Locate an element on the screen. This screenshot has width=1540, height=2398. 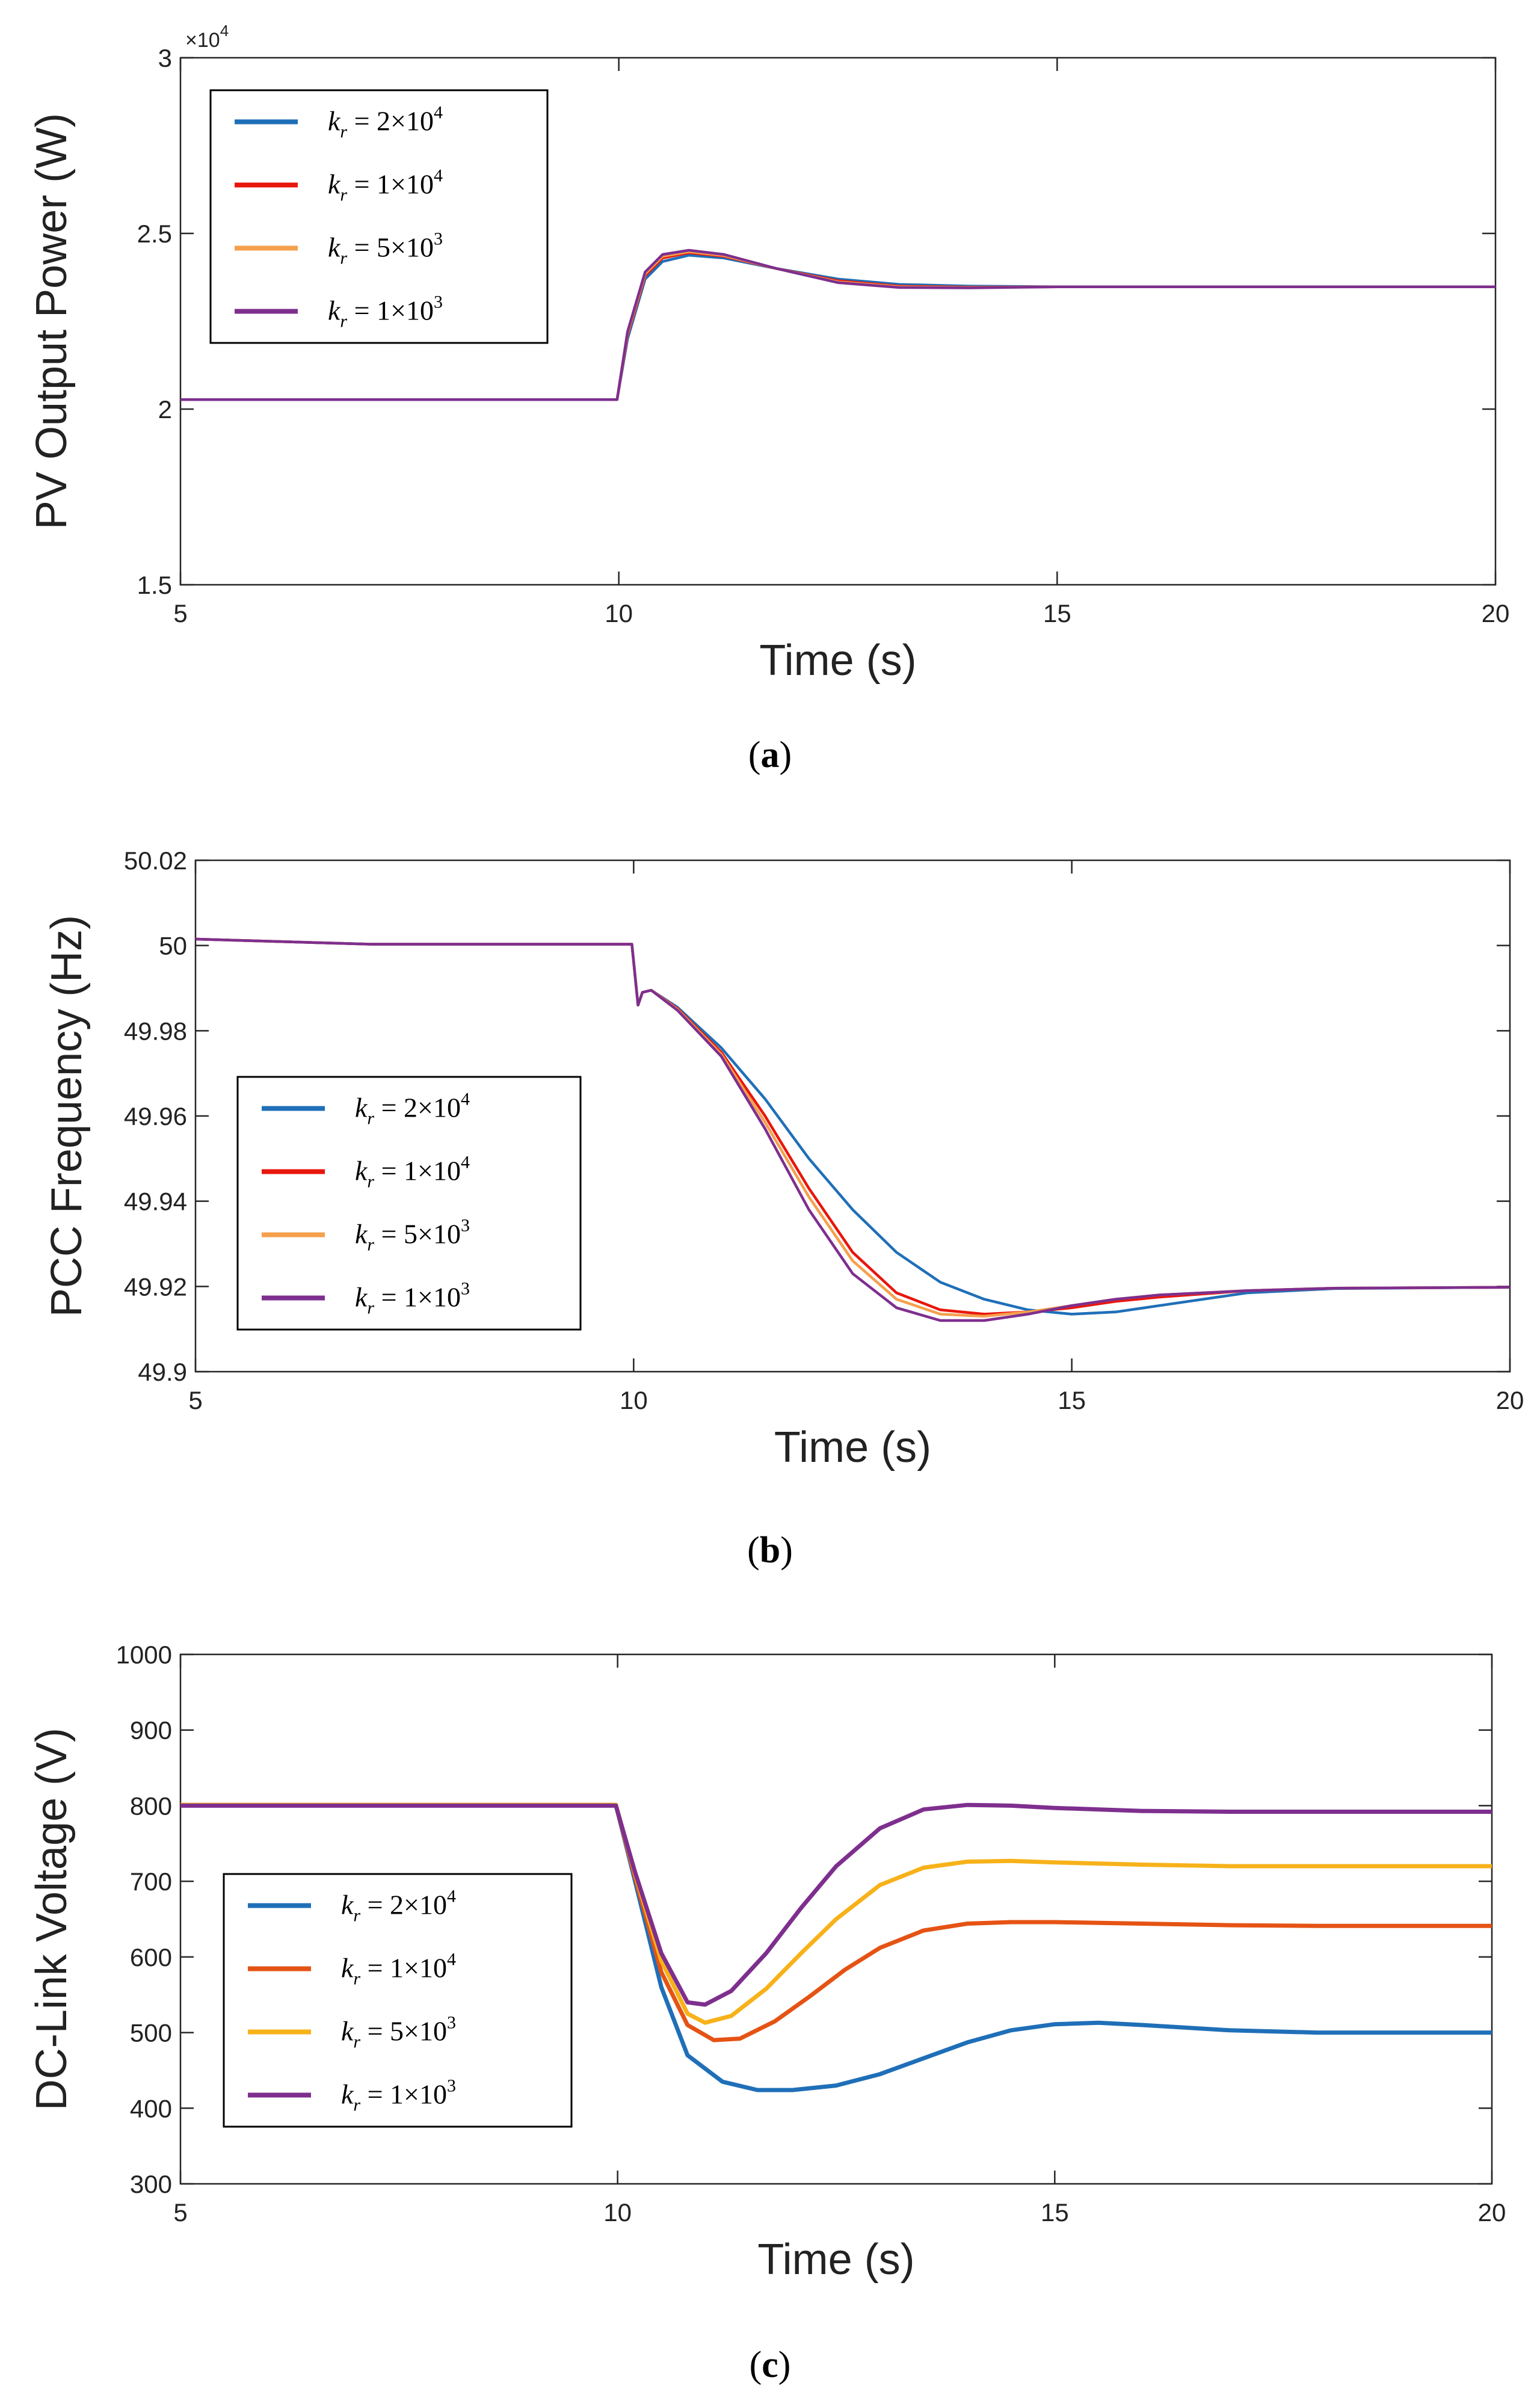
y-tick-label: 700 is located at coordinates (151, 1882).